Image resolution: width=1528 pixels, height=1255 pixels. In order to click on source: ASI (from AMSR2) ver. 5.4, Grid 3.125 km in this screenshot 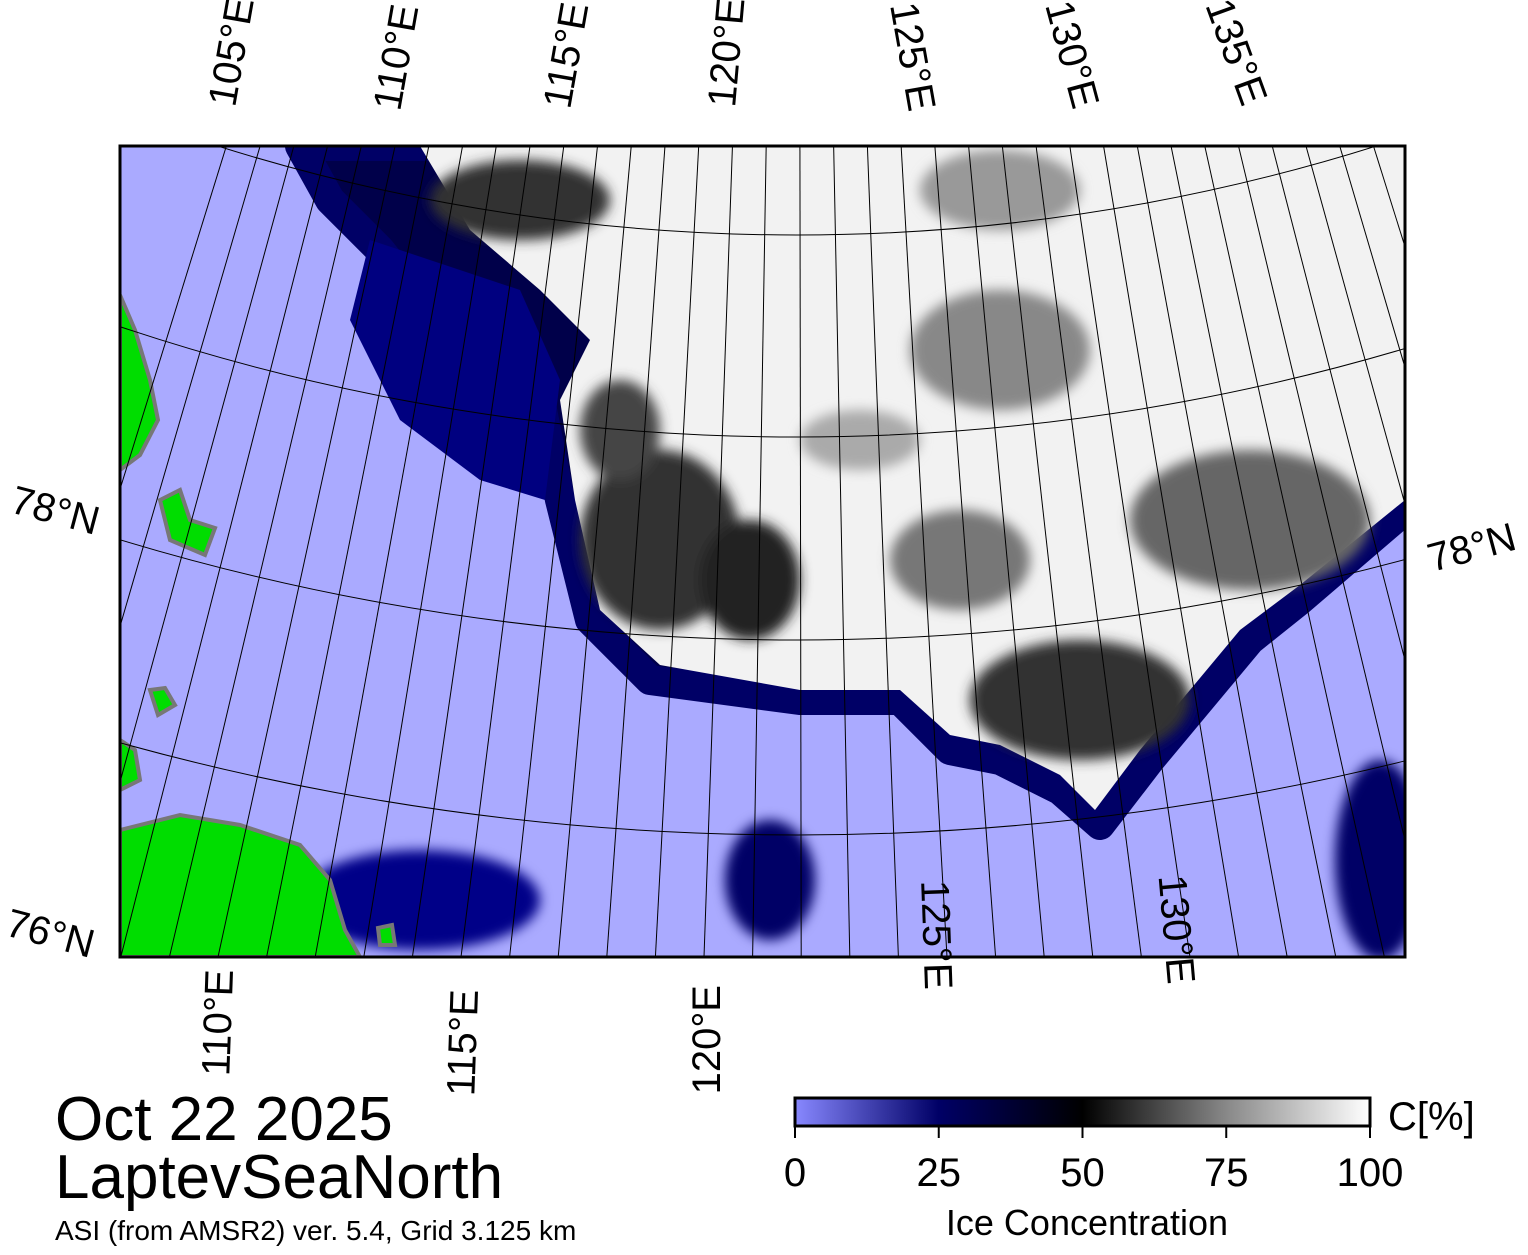, I will do `click(315, 1230)`.